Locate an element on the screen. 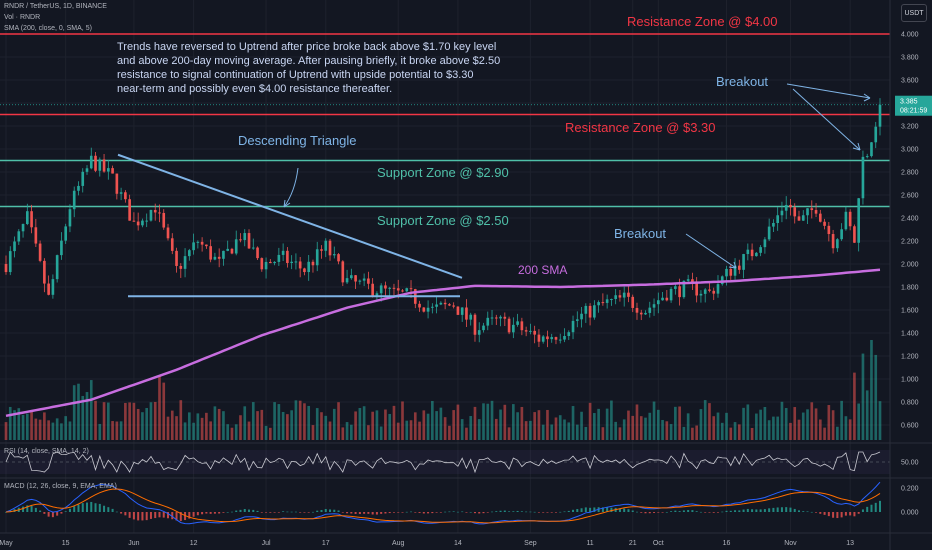  rsi-tick-label: 50.00 is located at coordinates (910, 463).